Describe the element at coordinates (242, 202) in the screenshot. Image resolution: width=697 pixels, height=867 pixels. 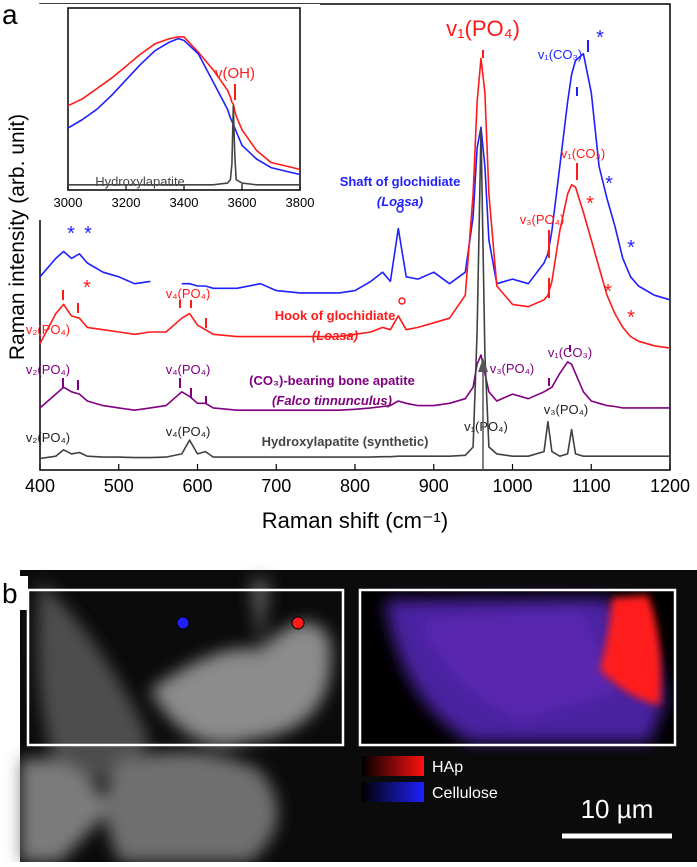
I see `x-tick-label: 3600` at that location.